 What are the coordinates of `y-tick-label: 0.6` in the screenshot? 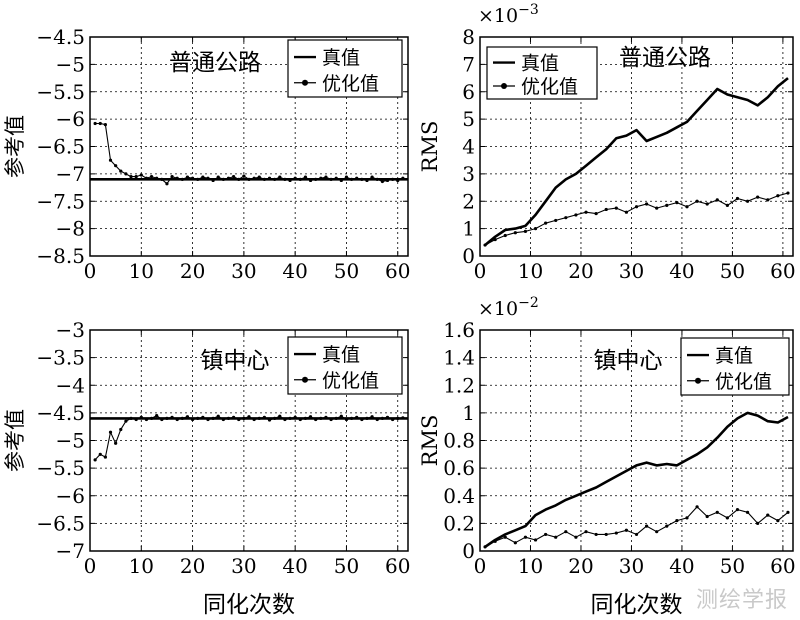 It's located at (459, 468).